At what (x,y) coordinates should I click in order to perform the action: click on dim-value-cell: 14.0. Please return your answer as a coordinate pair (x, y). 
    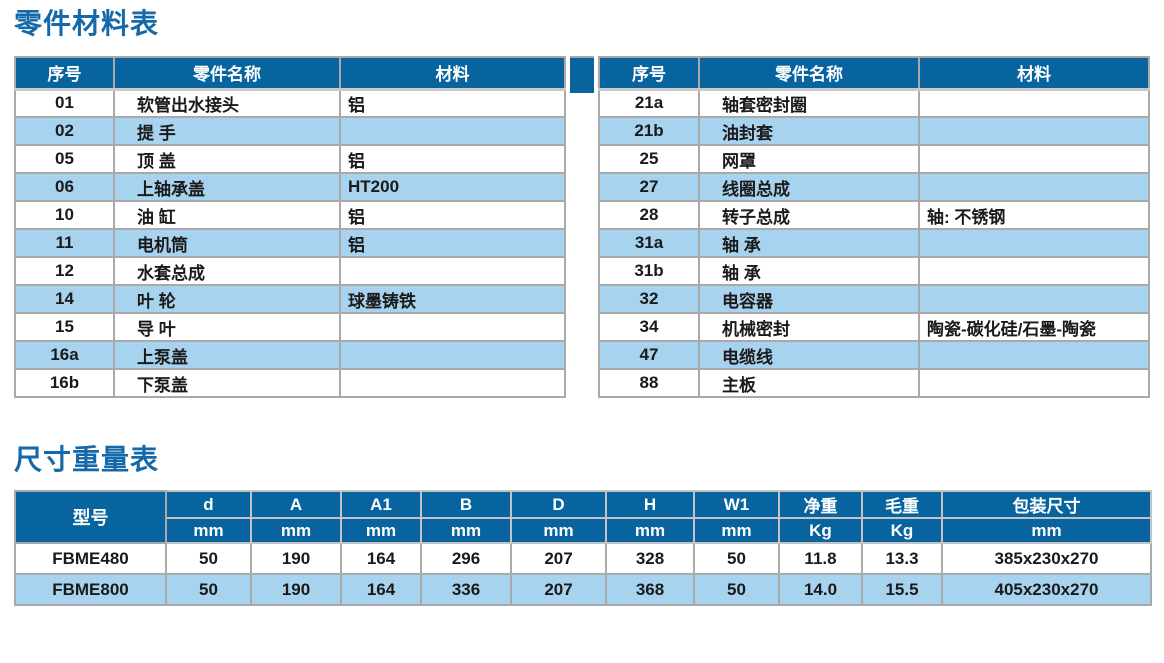
    Looking at the image, I should click on (820, 590).